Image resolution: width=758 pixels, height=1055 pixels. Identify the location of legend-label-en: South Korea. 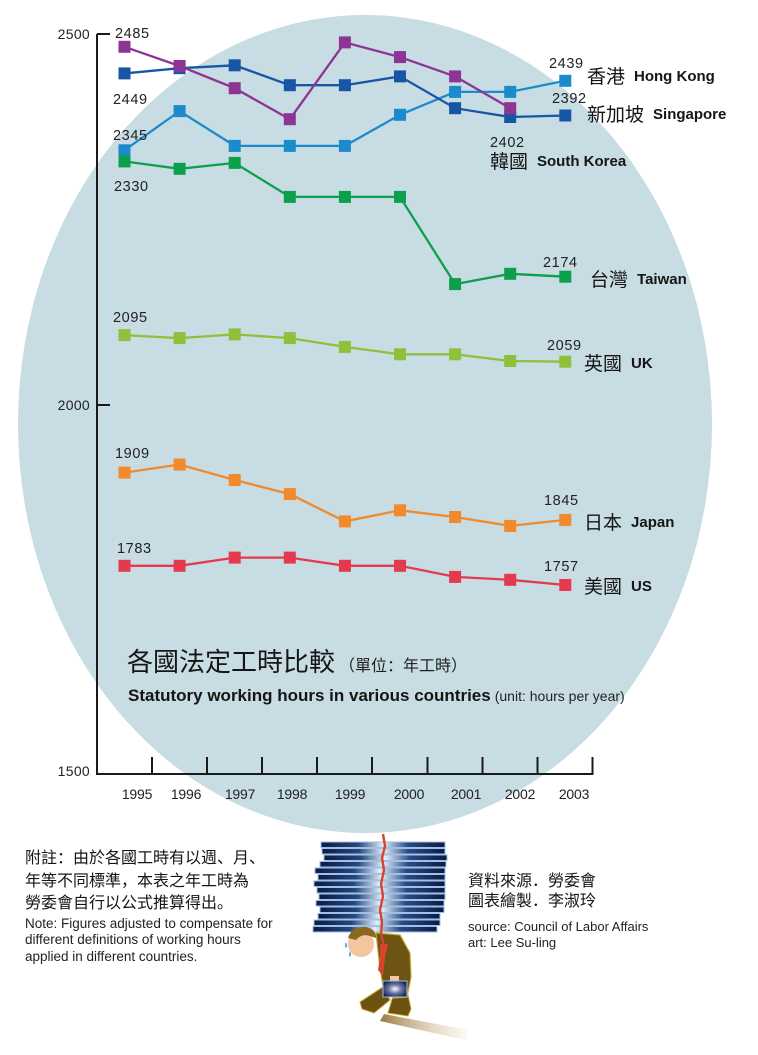
(582, 161).